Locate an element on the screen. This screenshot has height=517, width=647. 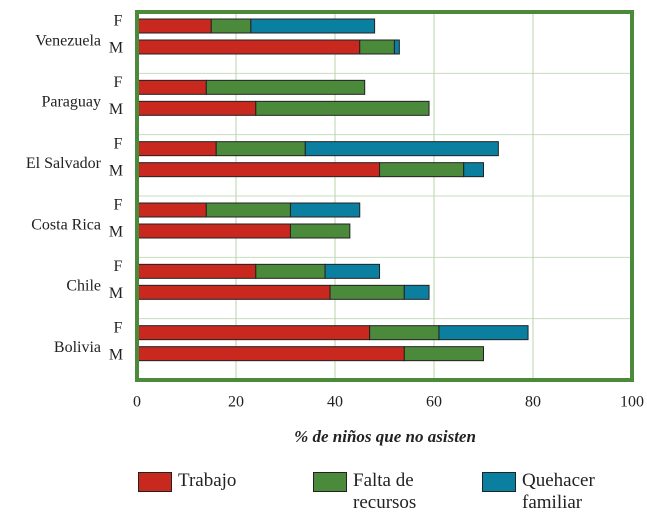
x-tick-label: 100 is located at coordinates (632, 402).